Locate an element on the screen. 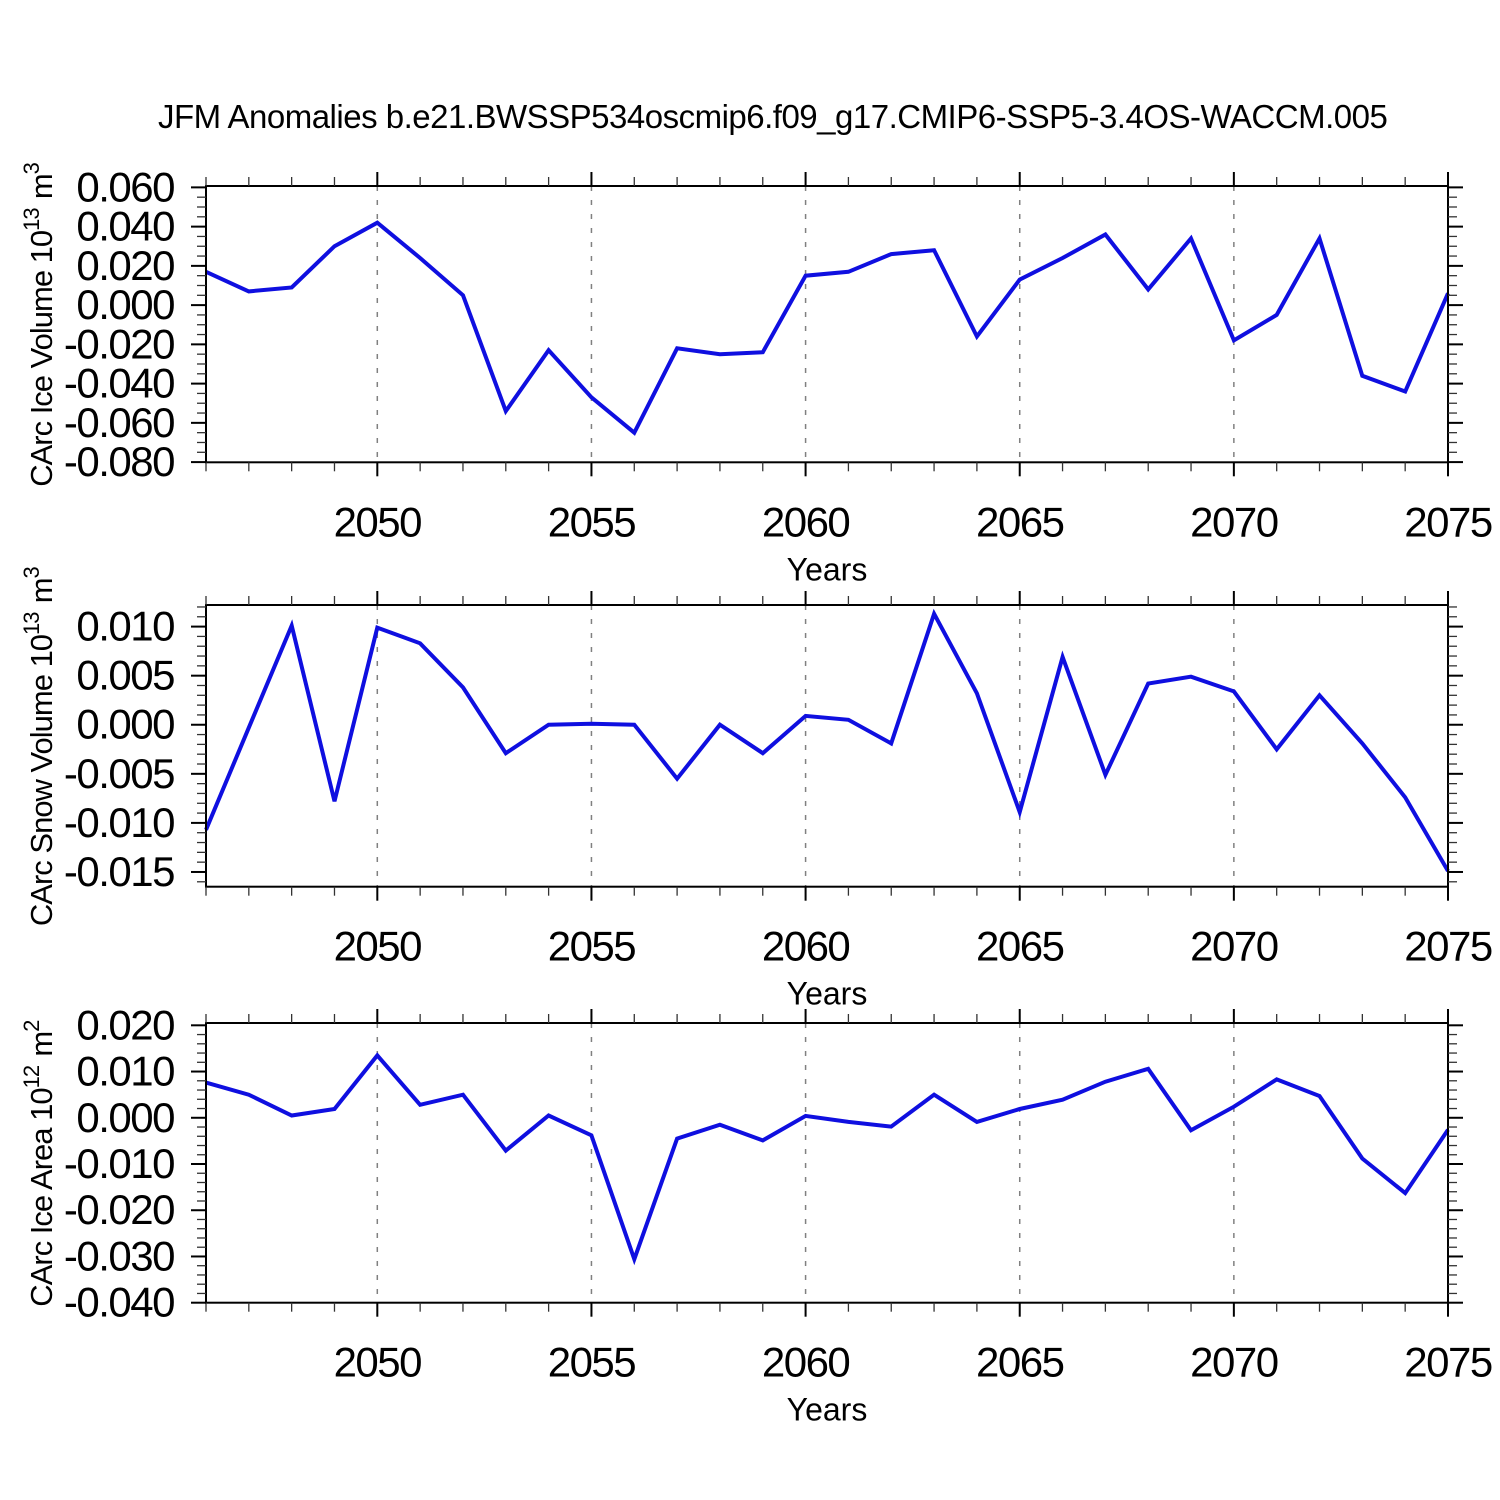 The height and width of the screenshot is (1500, 1500). panel-snow-volume-data-line is located at coordinates (827, 740).